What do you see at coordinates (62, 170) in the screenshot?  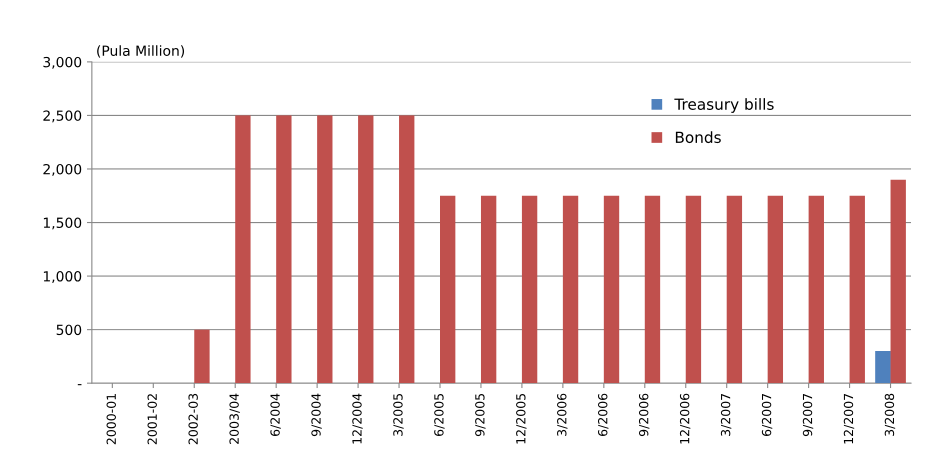 I see `y-tick-label: 2,000` at bounding box center [62, 170].